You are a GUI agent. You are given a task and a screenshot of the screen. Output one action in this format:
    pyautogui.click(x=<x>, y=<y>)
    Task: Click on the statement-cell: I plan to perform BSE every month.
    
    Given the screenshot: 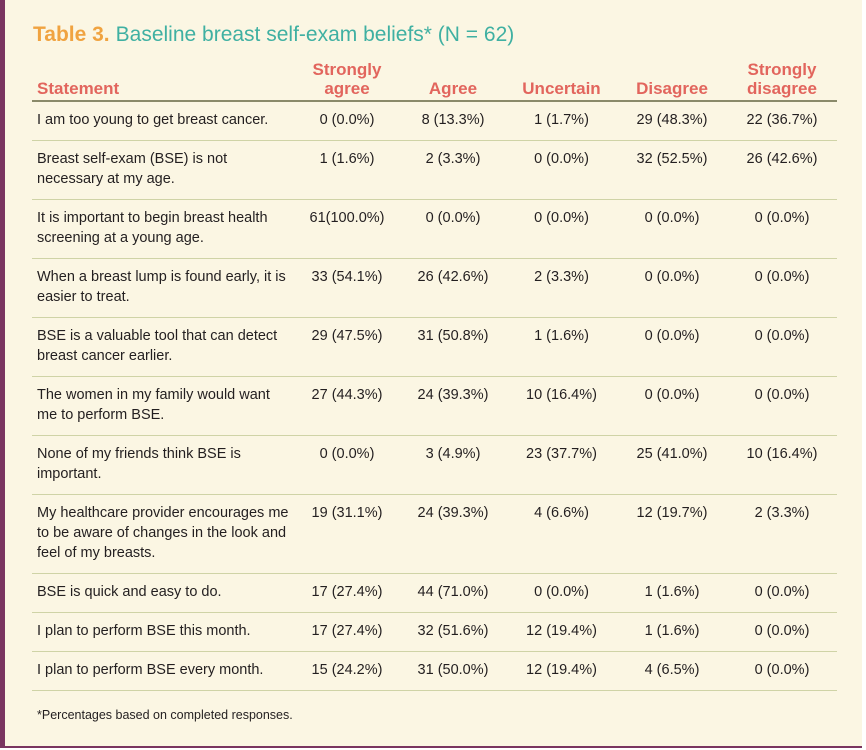 What is the action you would take?
    pyautogui.click(x=163, y=671)
    